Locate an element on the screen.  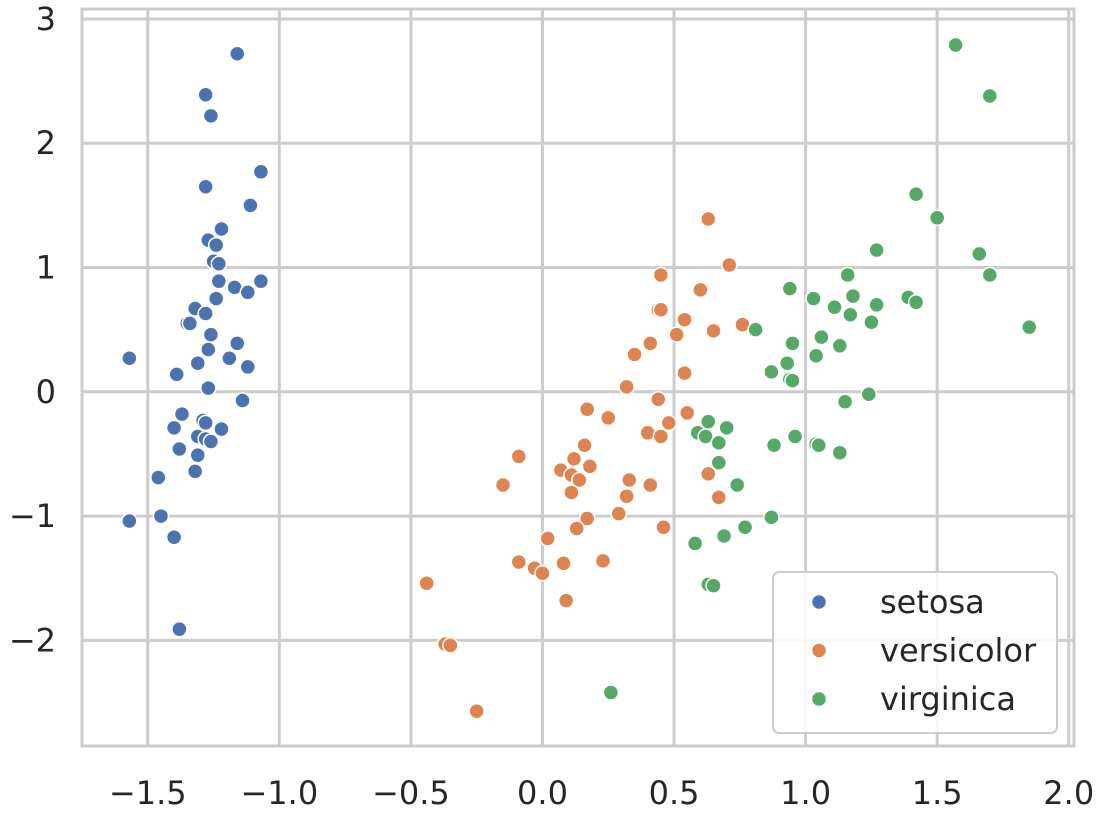
x-tick-label: 1.0 is located at coordinates (805, 792).